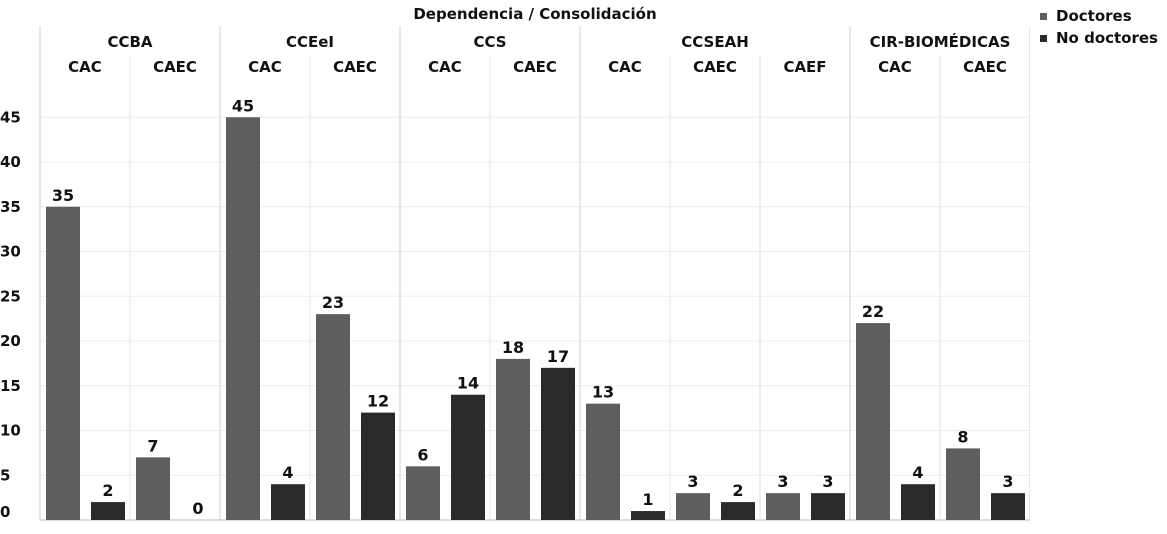  Describe the element at coordinates (603, 392) in the screenshot. I see `data-label-ccseah-cac-doctores: 13` at that location.